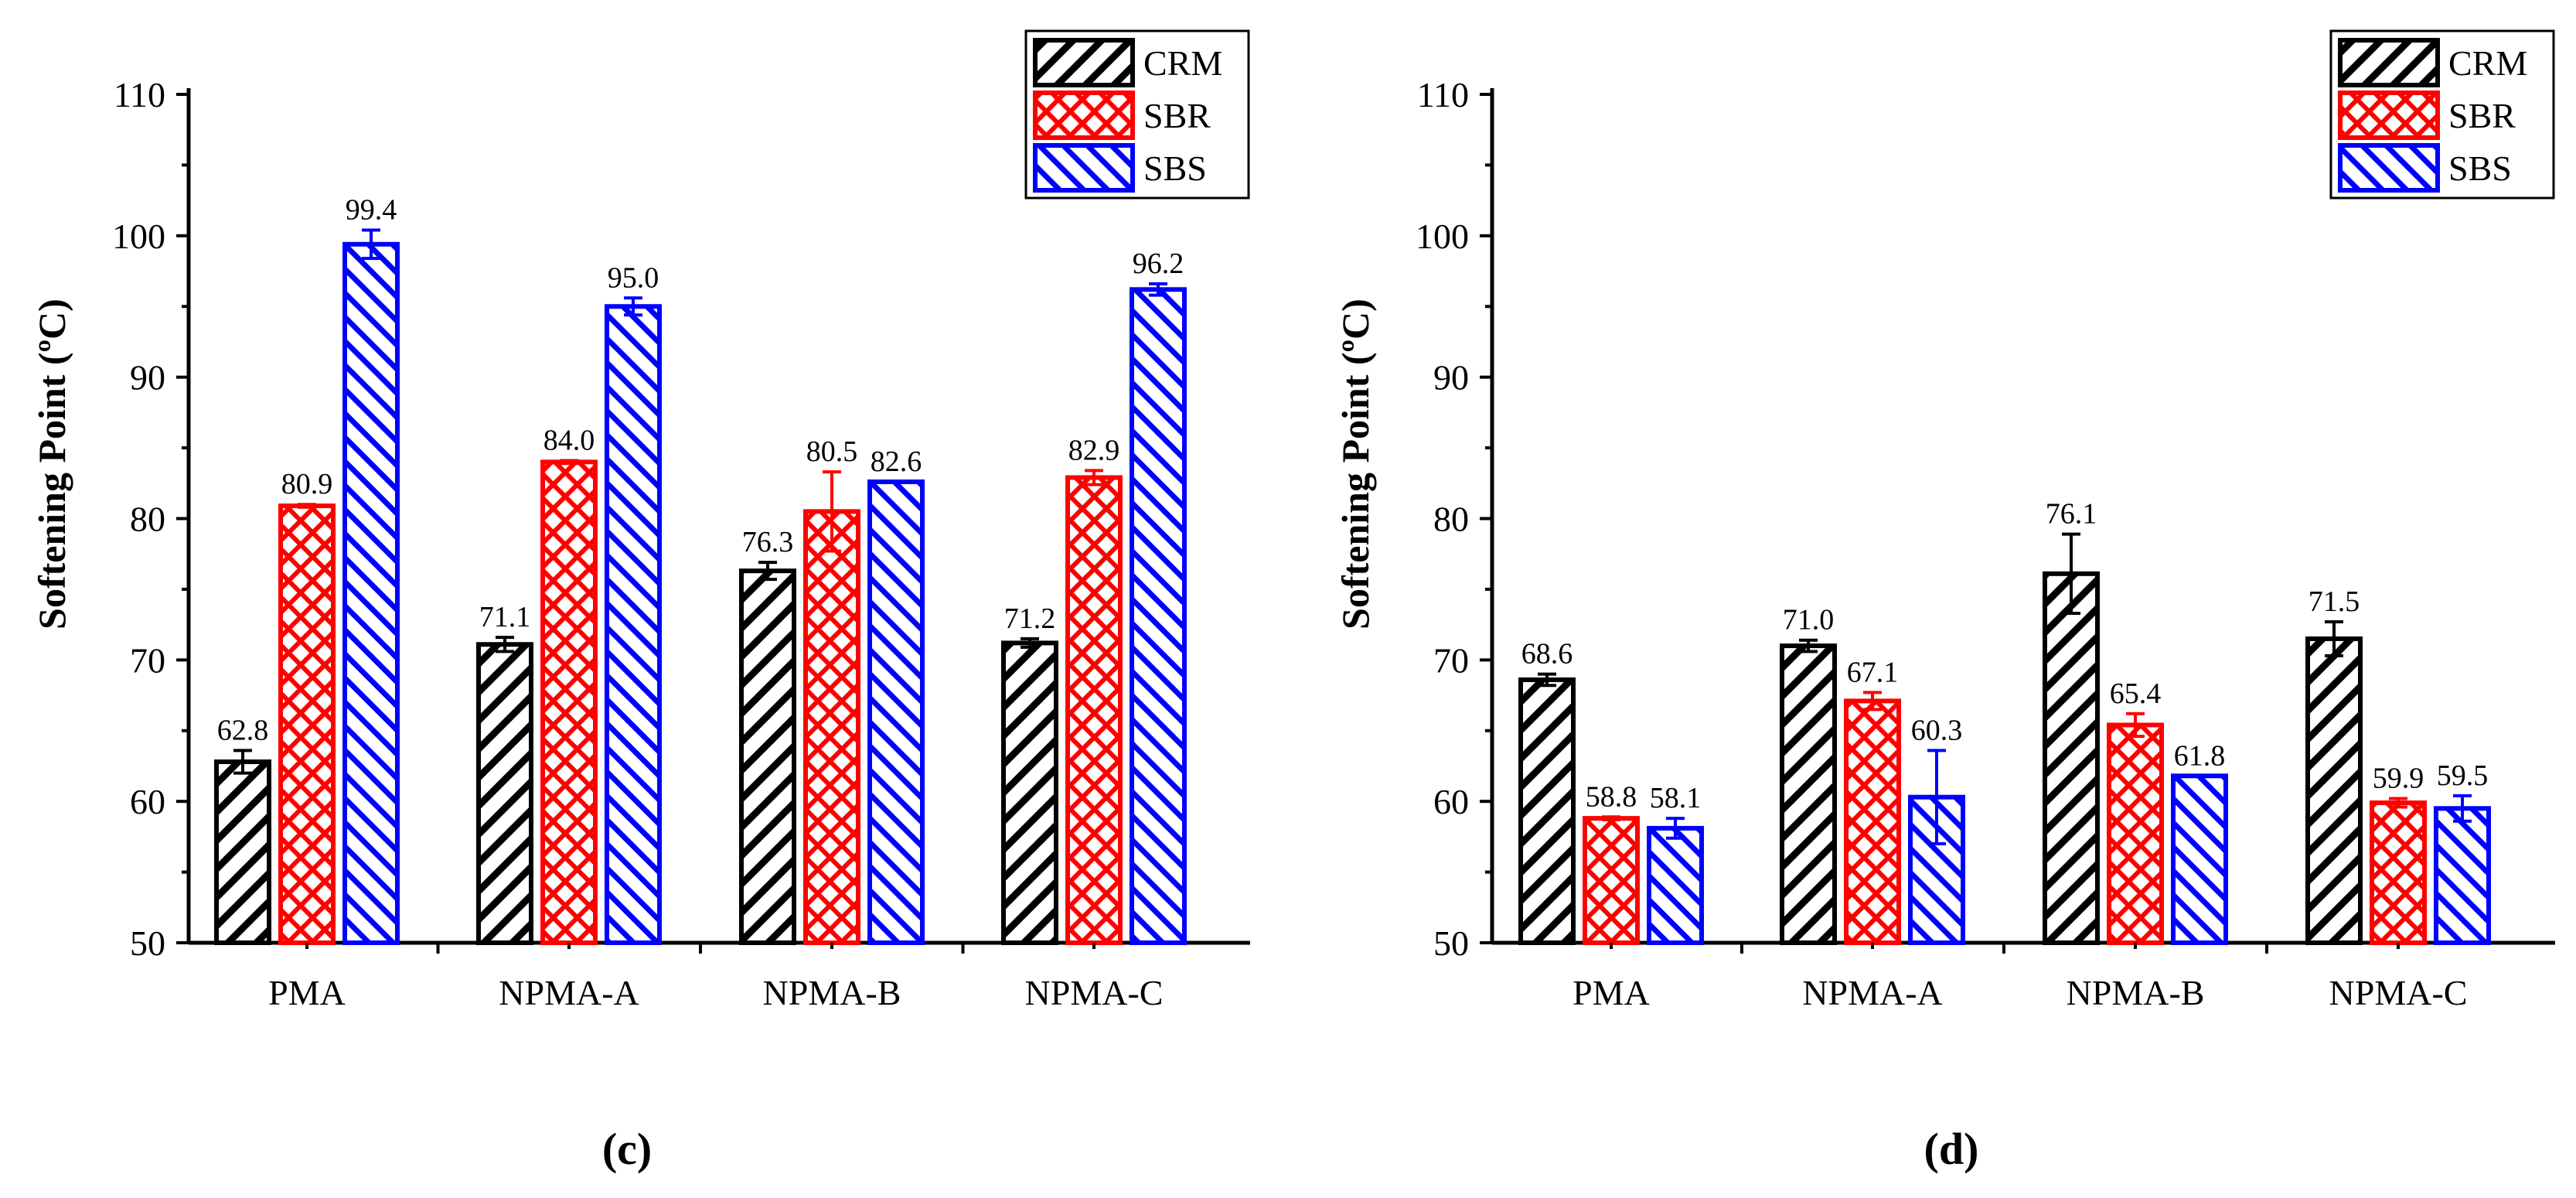  I want to click on data-label: 65.4, so click(2136, 694).